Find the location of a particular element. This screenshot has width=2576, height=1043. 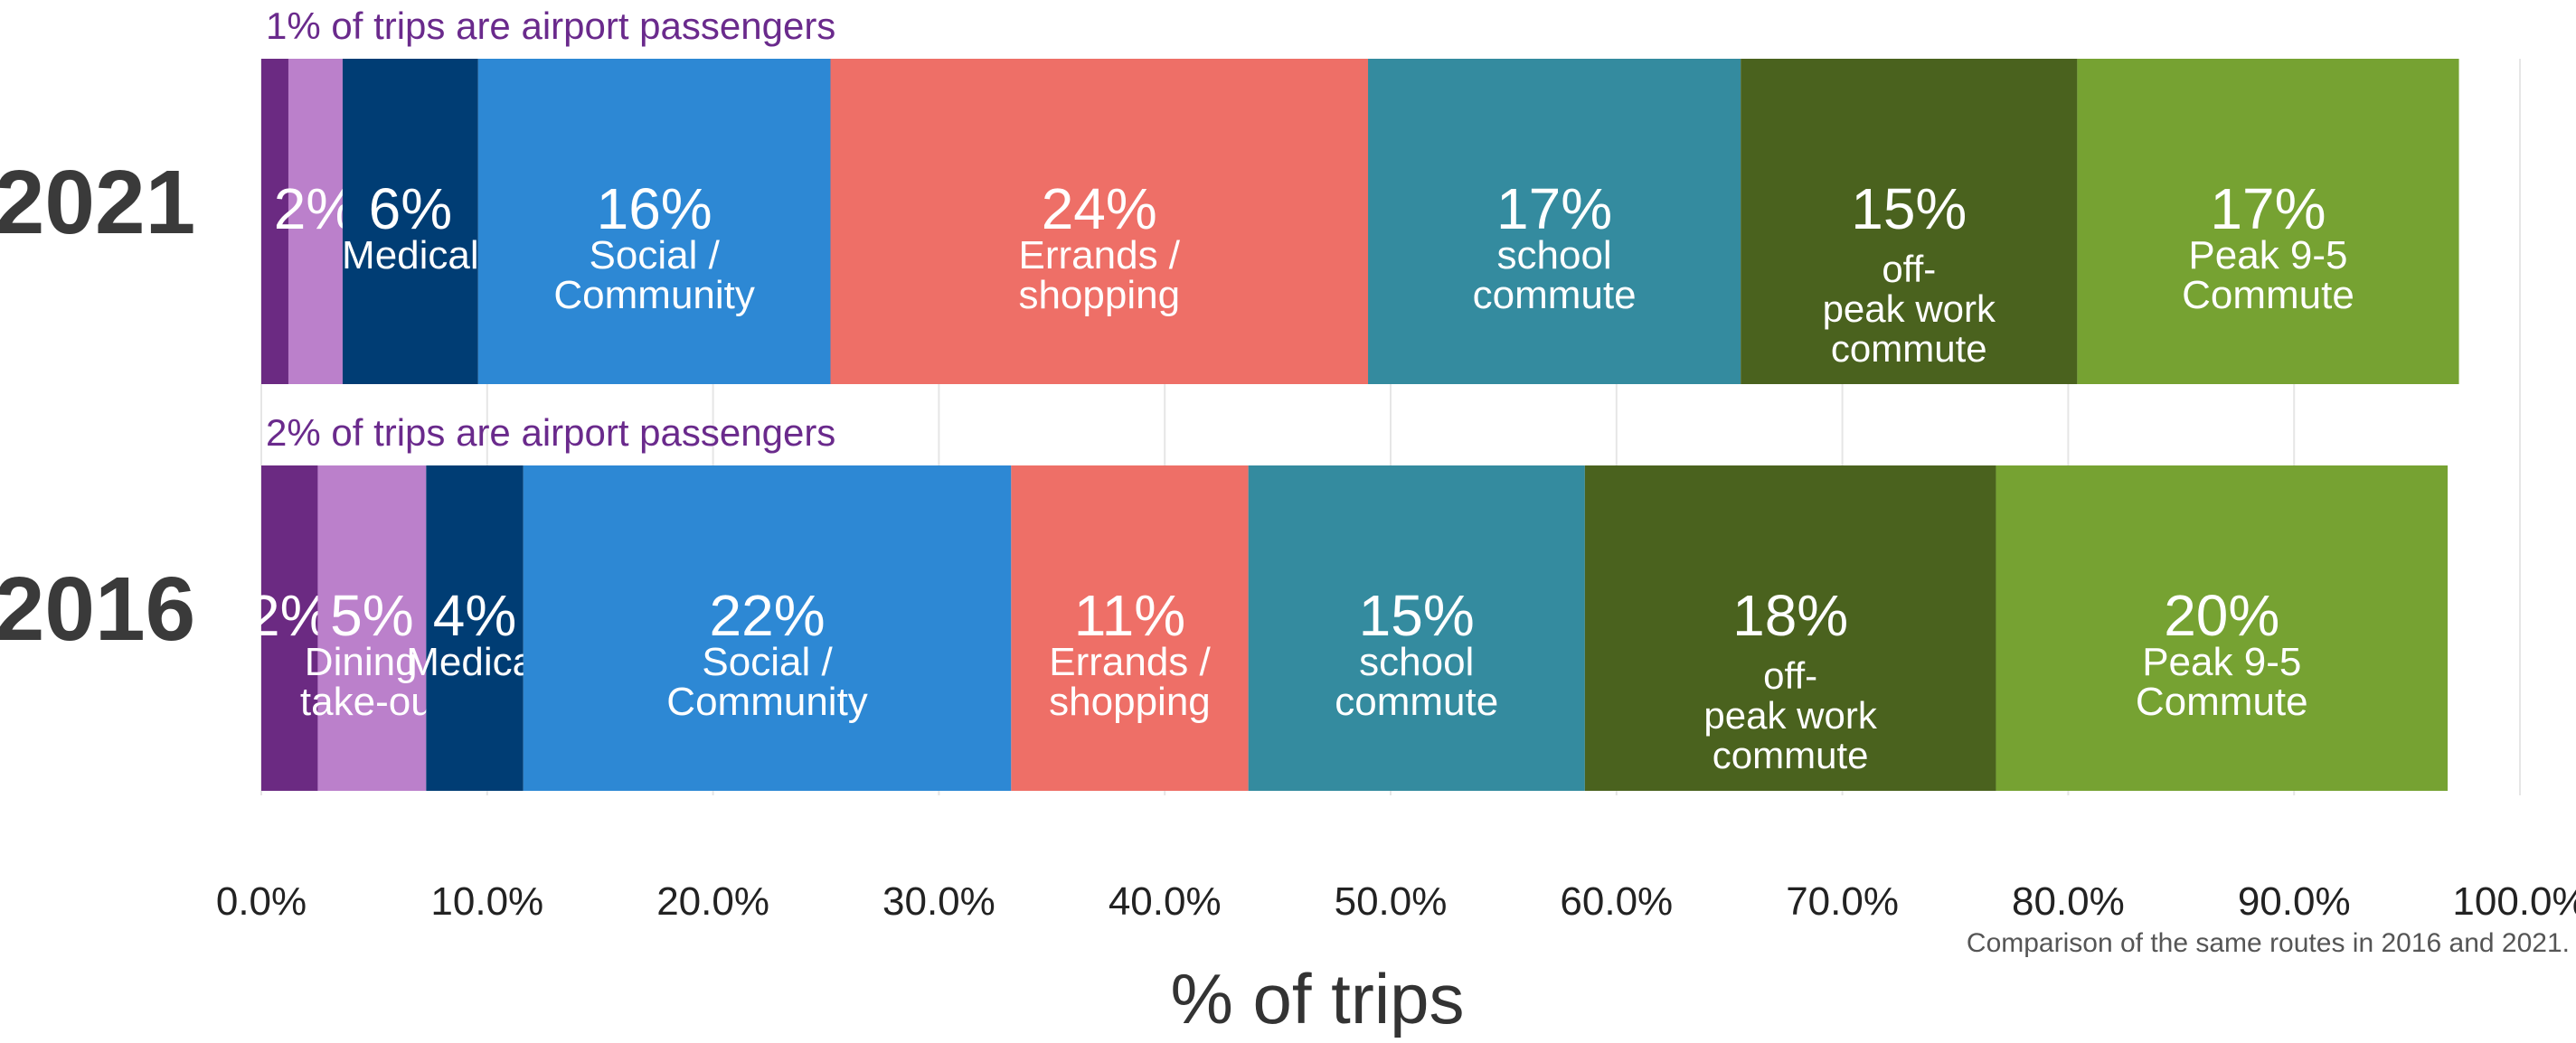

bar-segment: 24%Errands / shopping is located at coordinates (1099, 221).